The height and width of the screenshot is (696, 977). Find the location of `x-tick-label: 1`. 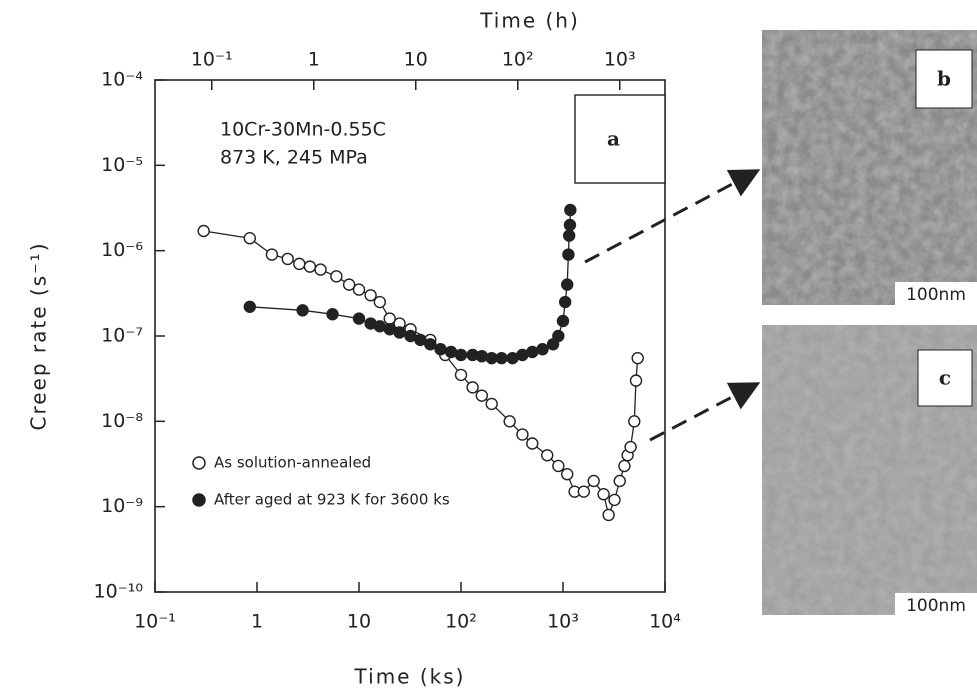

x-tick-label: 1 is located at coordinates (257, 622).